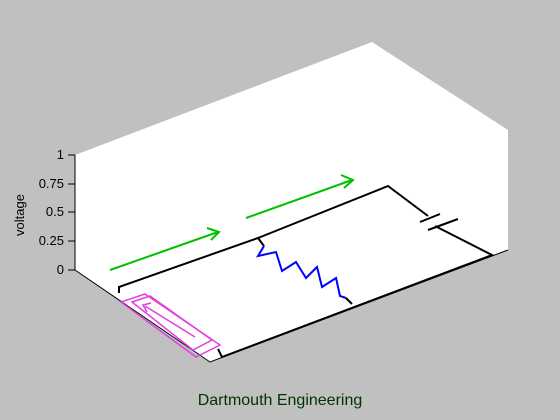 The width and height of the screenshot is (560, 420). What do you see at coordinates (349, 301) in the screenshot?
I see `resistor-lead-bottom` at bounding box center [349, 301].